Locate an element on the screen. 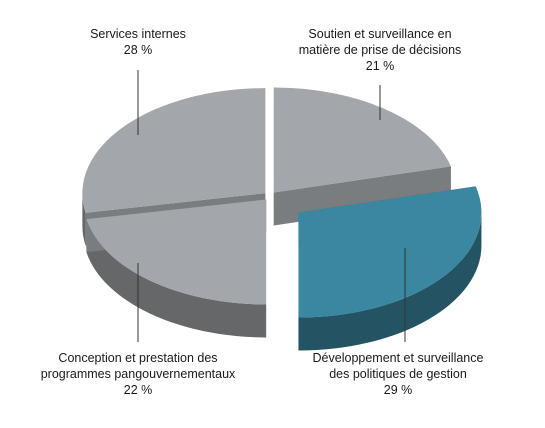  slice-pct-label-1: 29 % is located at coordinates (398, 390).